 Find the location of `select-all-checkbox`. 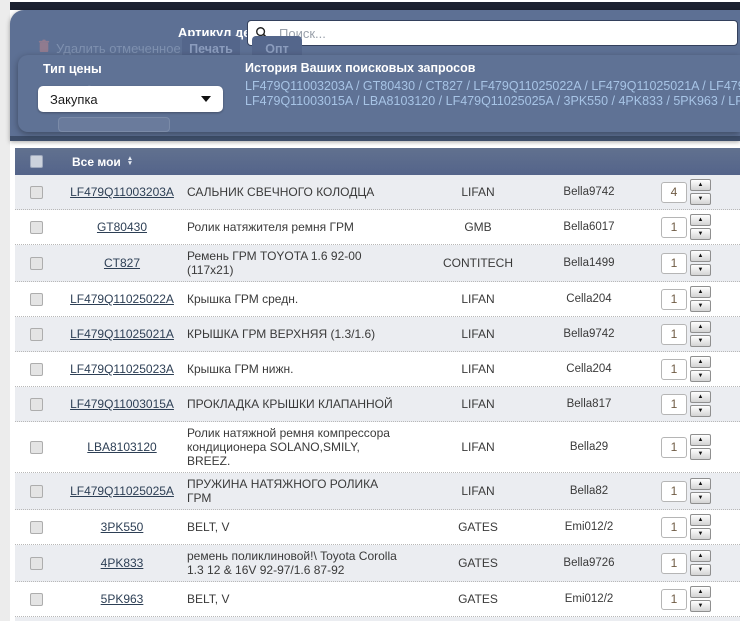

select-all-checkbox is located at coordinates (36, 161).